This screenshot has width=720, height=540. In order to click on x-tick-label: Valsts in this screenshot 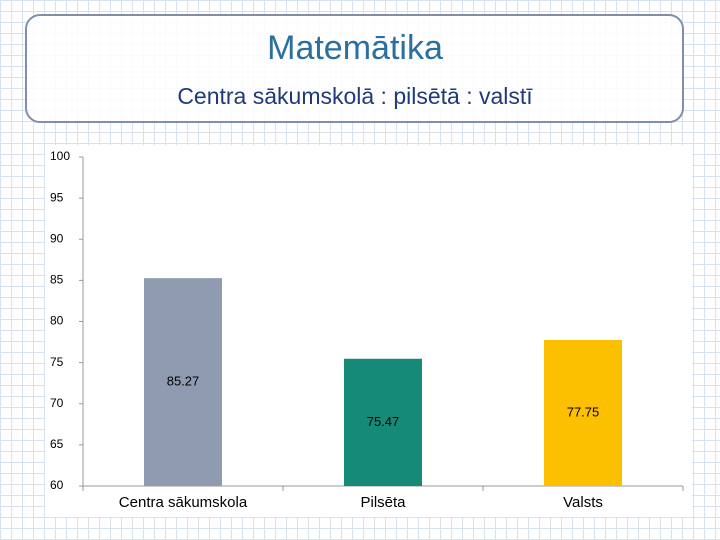, I will do `click(583, 502)`.